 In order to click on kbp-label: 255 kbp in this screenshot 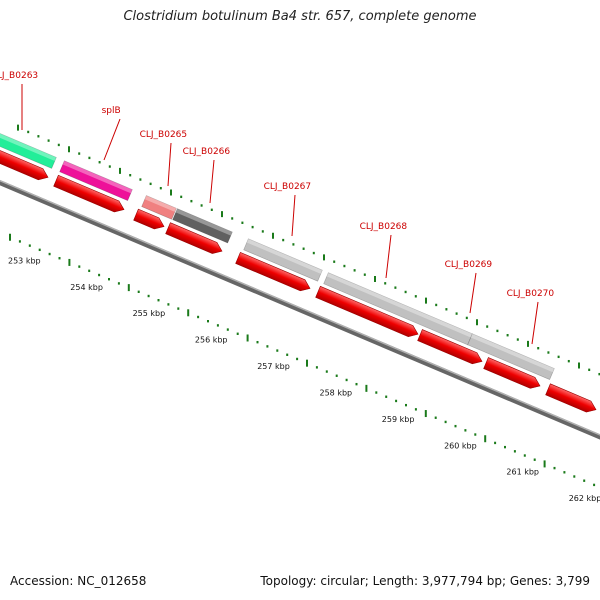, I will do `click(149, 313)`.